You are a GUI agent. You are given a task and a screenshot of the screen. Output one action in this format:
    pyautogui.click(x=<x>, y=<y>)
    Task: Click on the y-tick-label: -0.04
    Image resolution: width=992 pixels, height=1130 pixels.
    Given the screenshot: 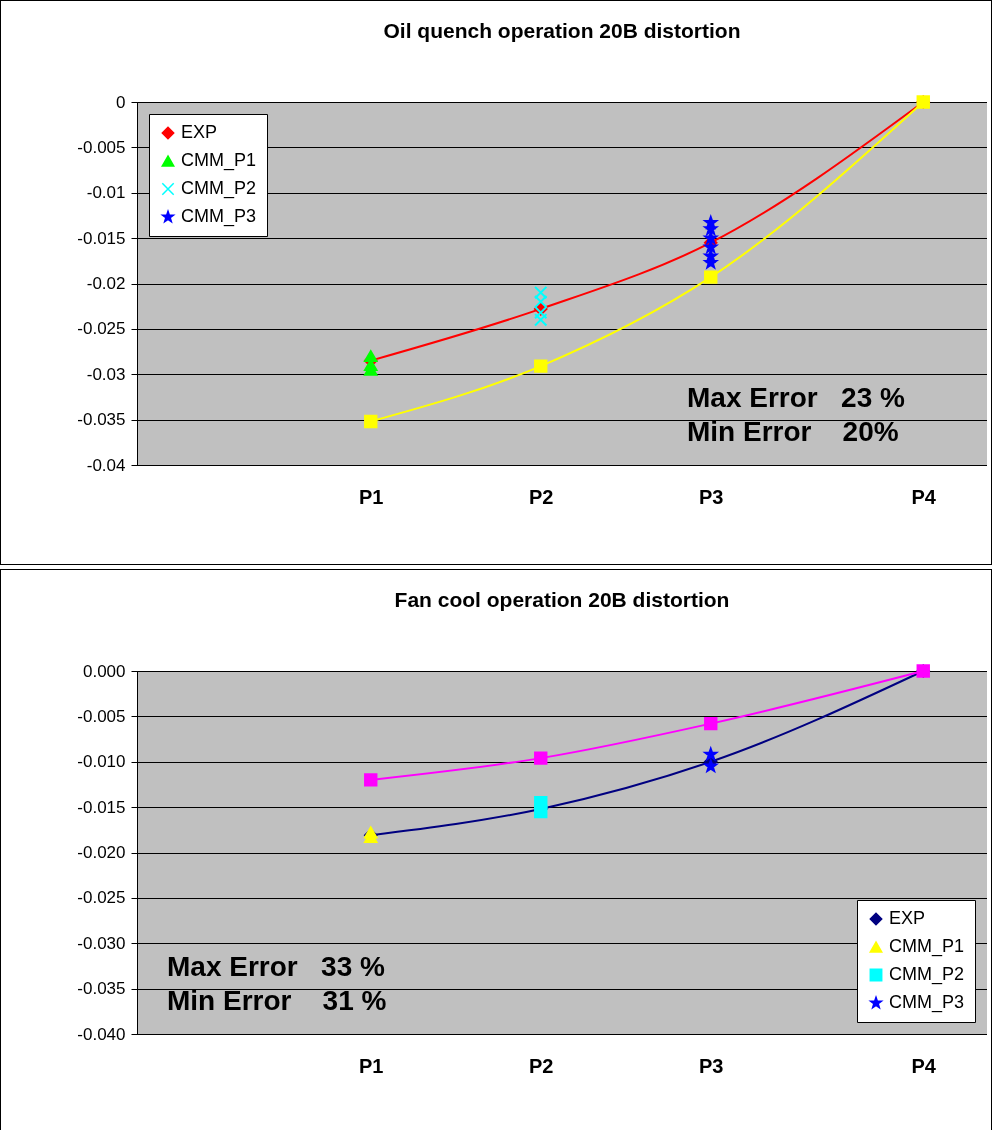 What is the action you would take?
    pyautogui.click(x=106, y=465)
    